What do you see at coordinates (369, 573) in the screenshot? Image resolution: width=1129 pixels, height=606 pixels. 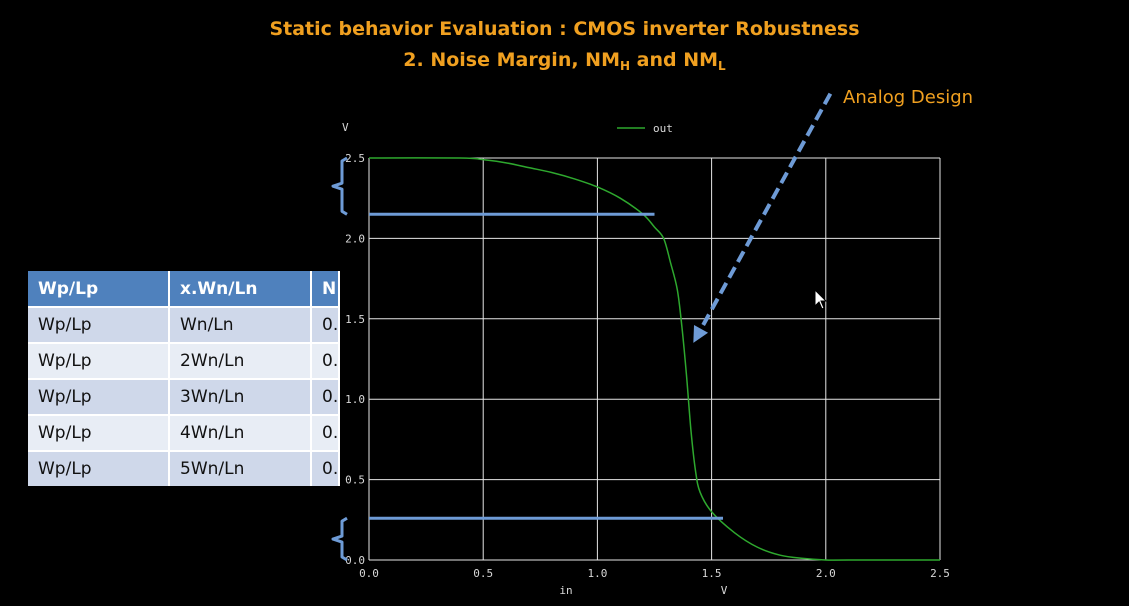 I see `x-tick-label: 0.0` at bounding box center [369, 573].